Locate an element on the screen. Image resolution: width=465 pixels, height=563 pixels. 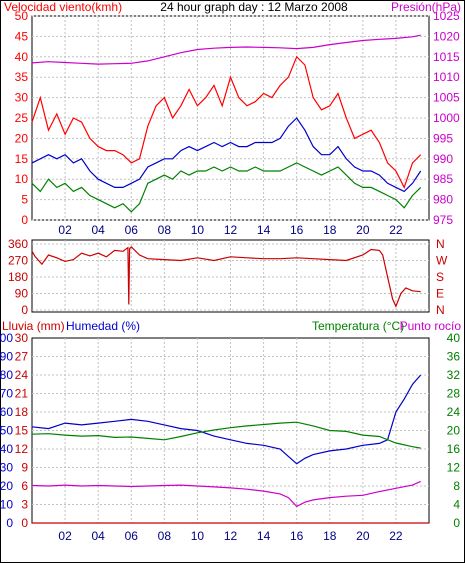
wind-direction-degree-label: 270 is located at coordinates (18, 261).